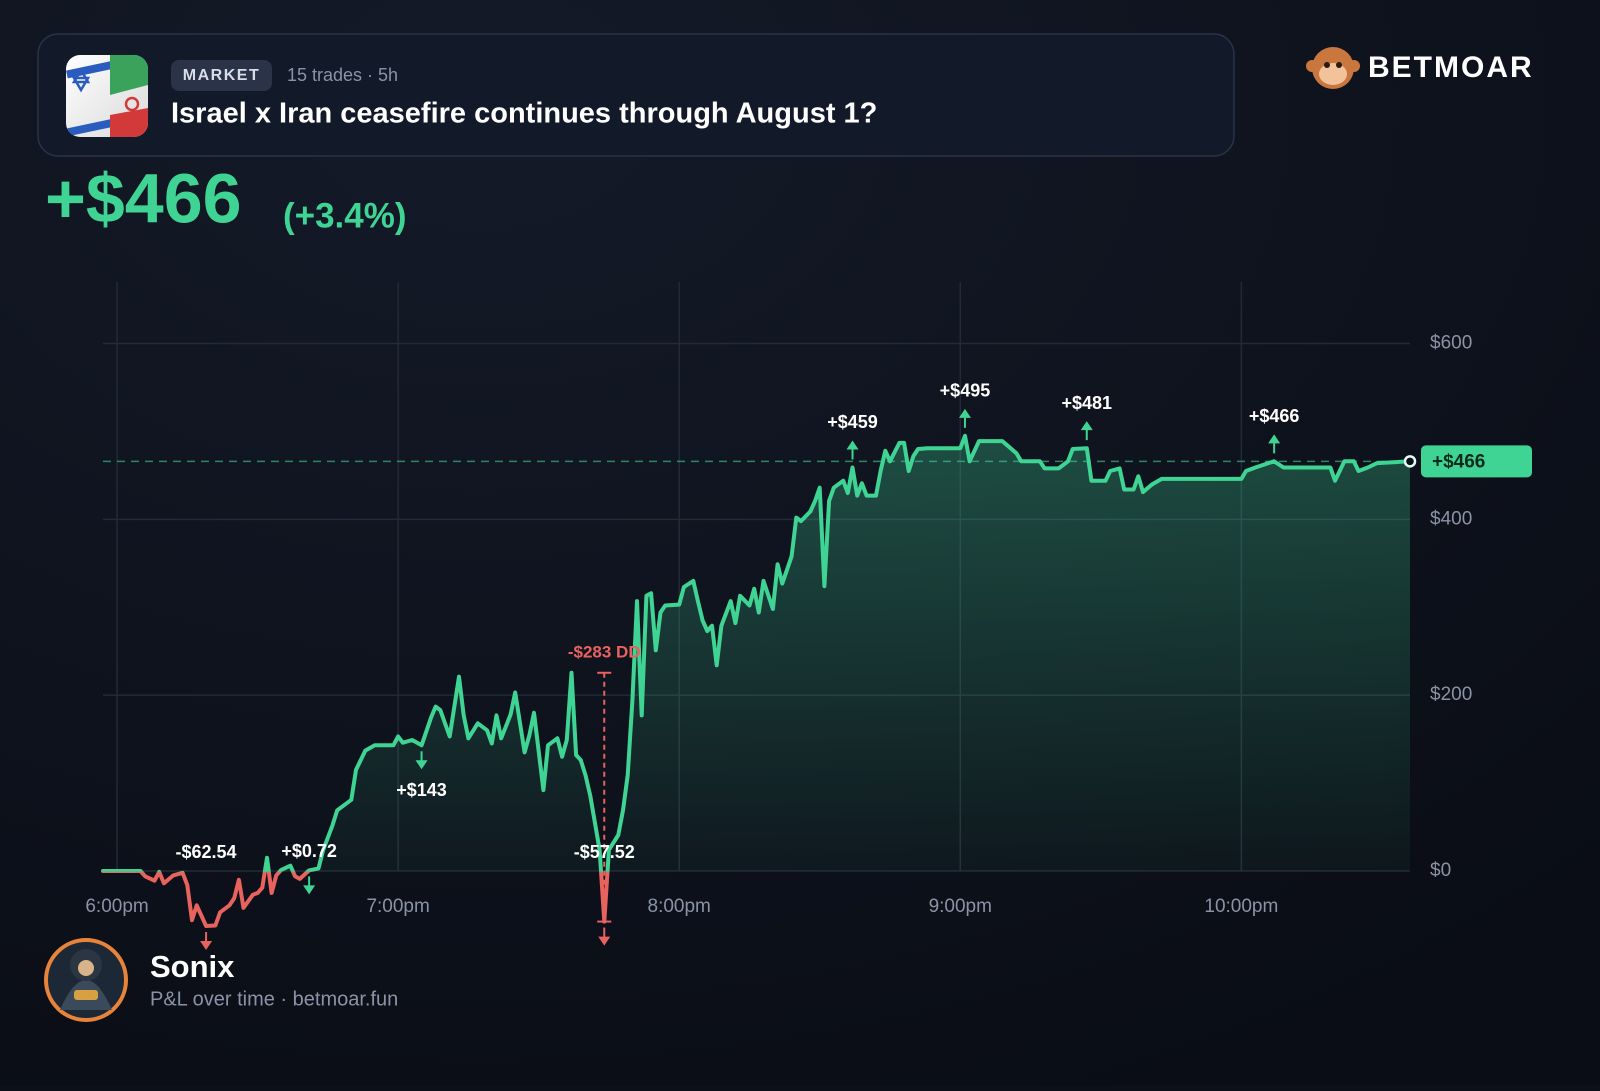  Describe the element at coordinates (636, 95) in the screenshot. I see `market-card` at that location.